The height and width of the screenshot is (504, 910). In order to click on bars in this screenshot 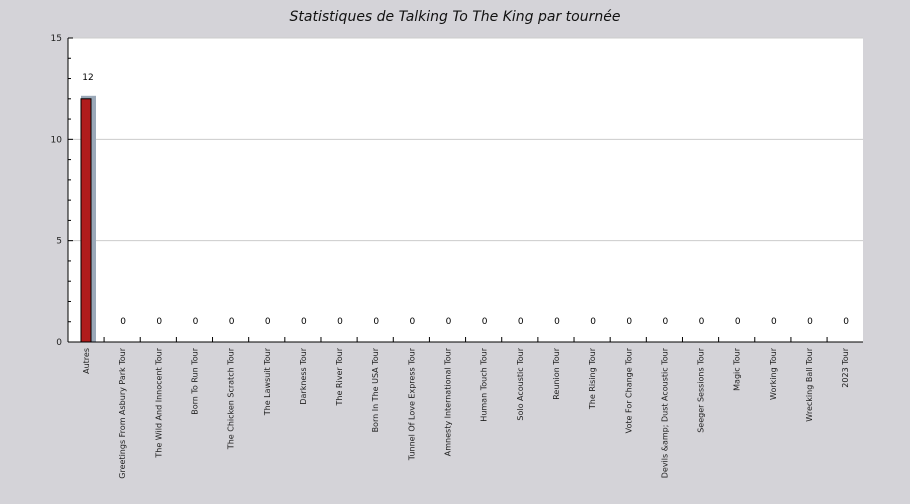, I will do `click(88, 219)`.